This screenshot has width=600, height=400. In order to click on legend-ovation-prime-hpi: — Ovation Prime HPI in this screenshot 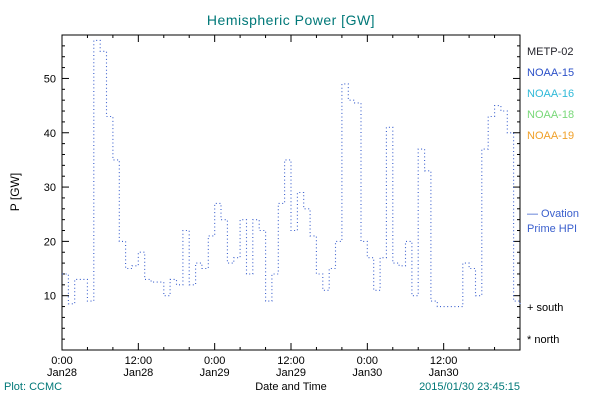, I will do `click(553, 222)`.